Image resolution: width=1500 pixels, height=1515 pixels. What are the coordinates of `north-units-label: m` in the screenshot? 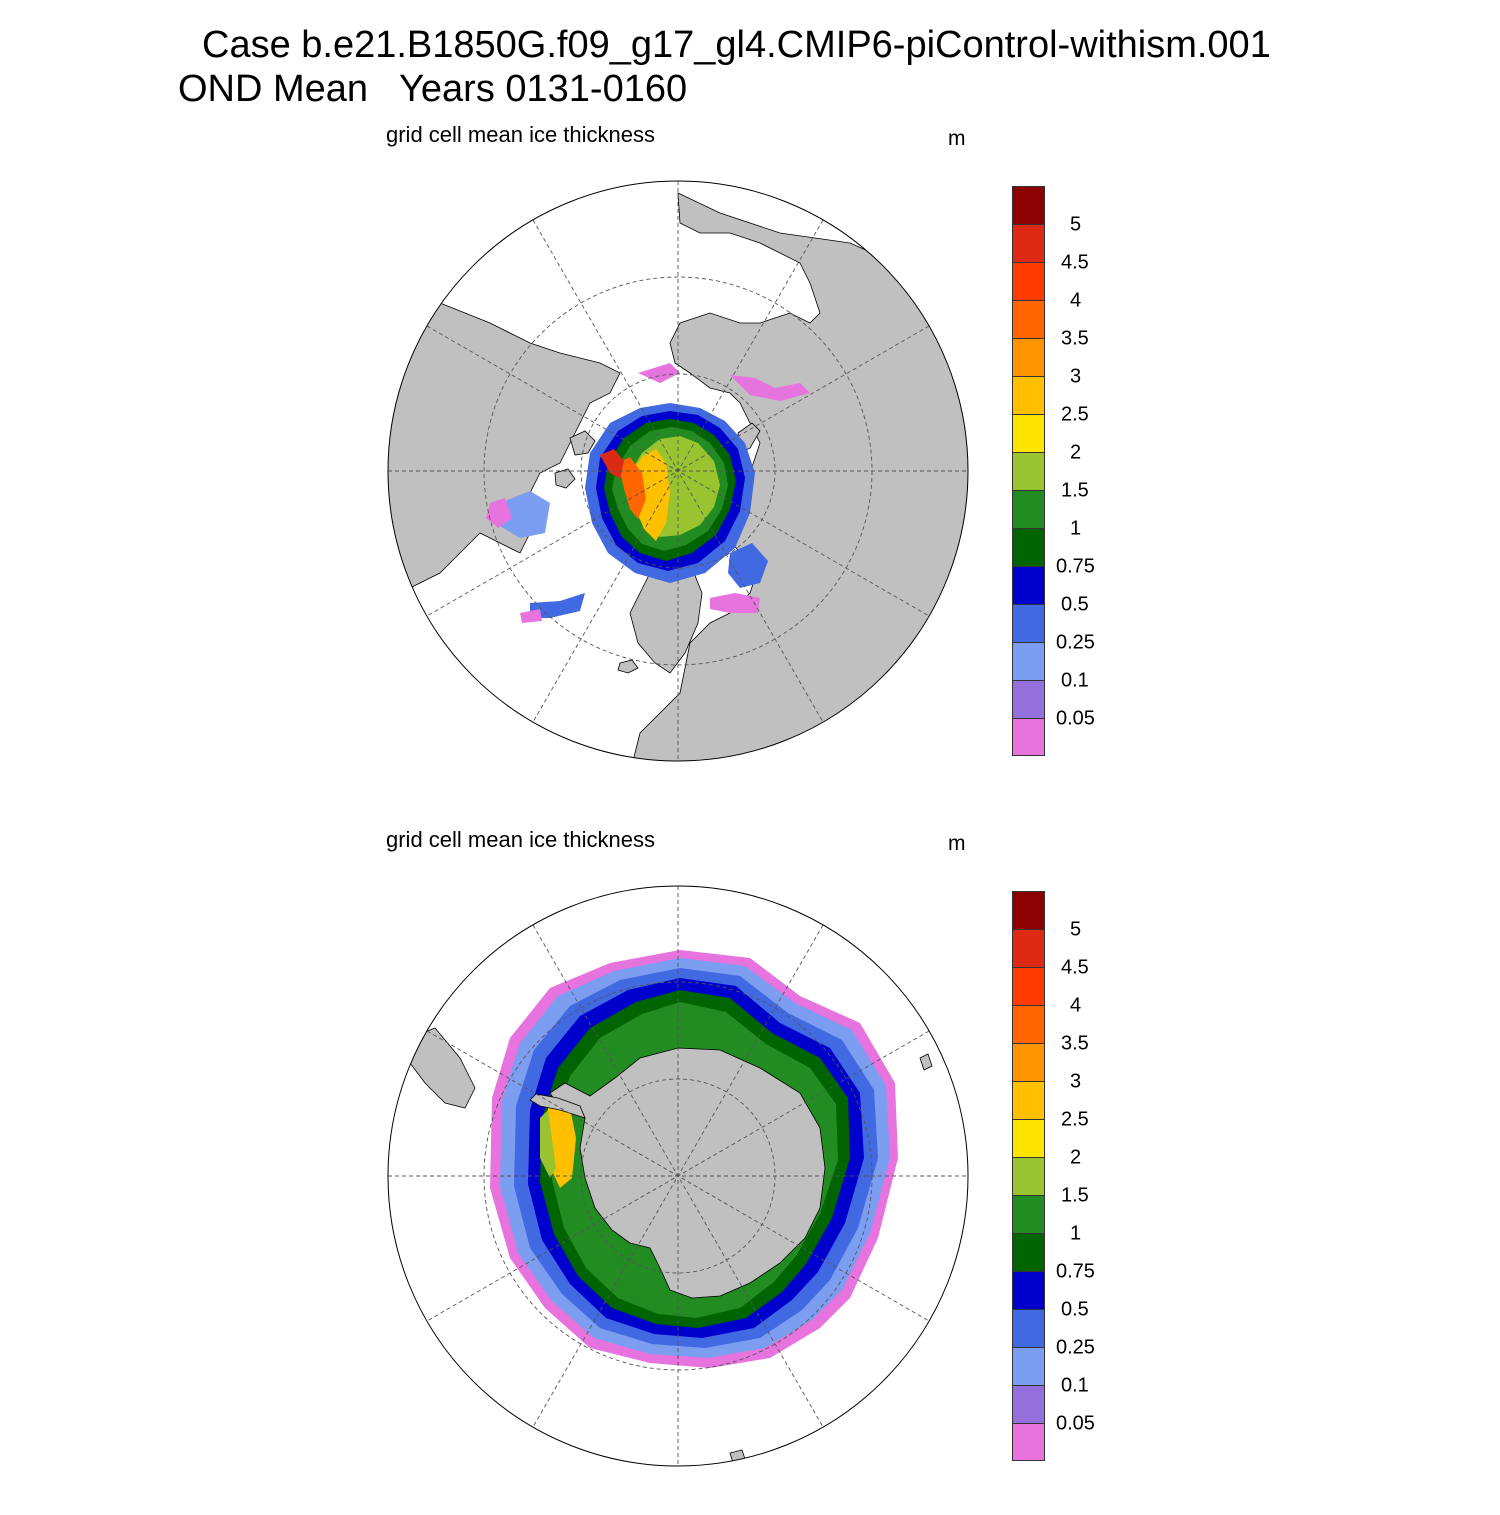 It's located at (957, 138).